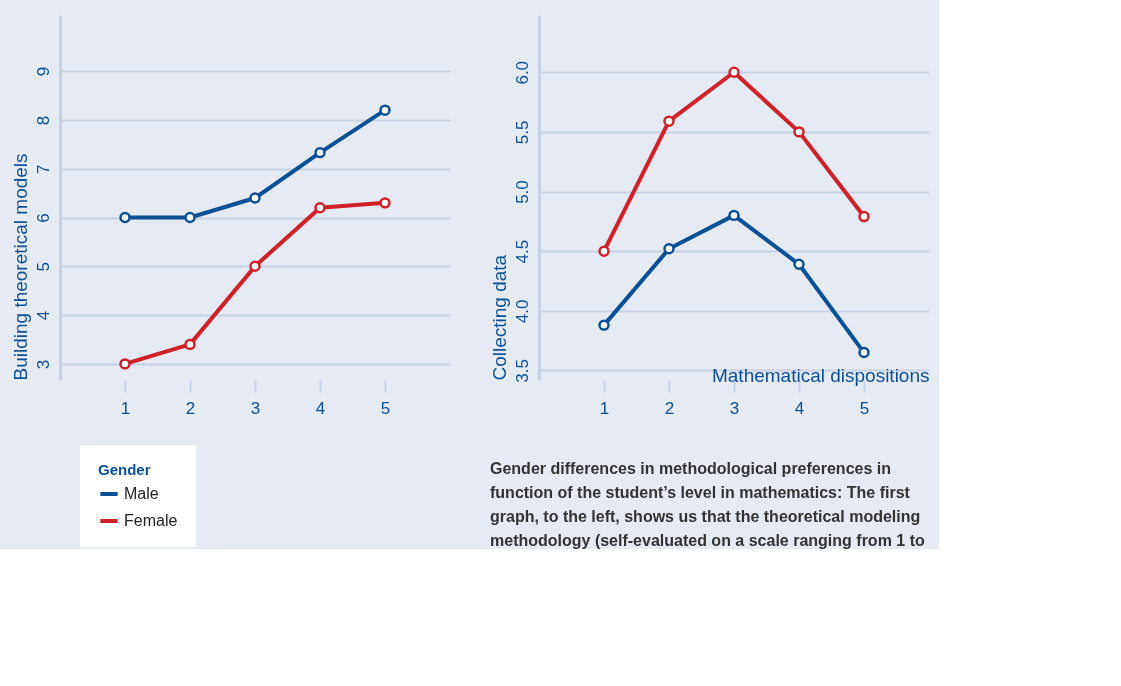 The height and width of the screenshot is (686, 1121). I want to click on y-tick-label: 8, so click(43, 120).